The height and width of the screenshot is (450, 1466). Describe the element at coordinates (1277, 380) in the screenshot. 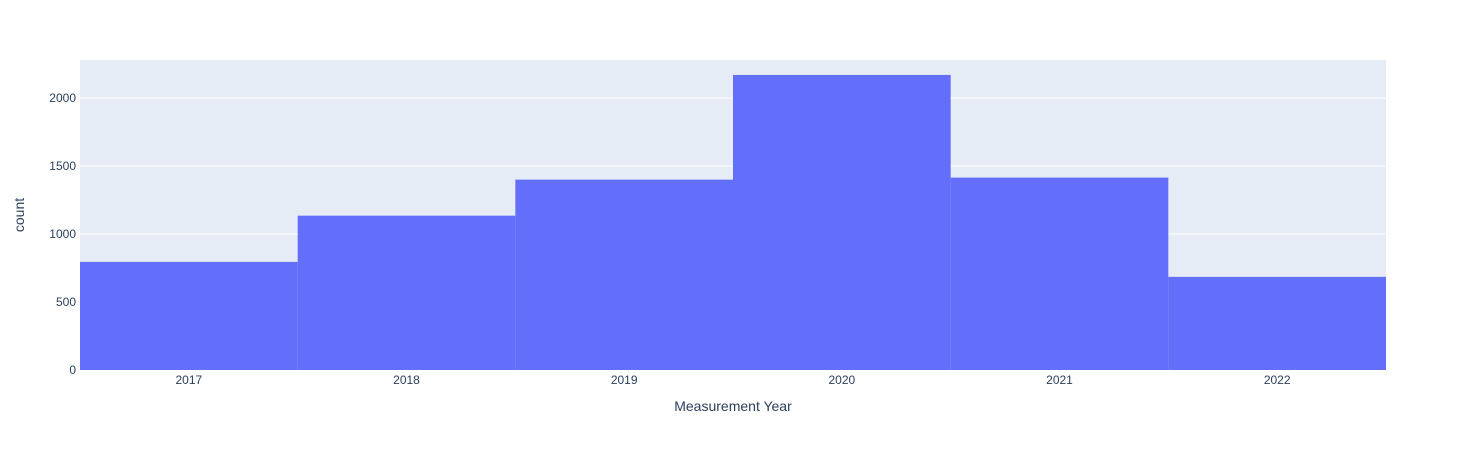

I see `x-tick-label: 2022` at that location.